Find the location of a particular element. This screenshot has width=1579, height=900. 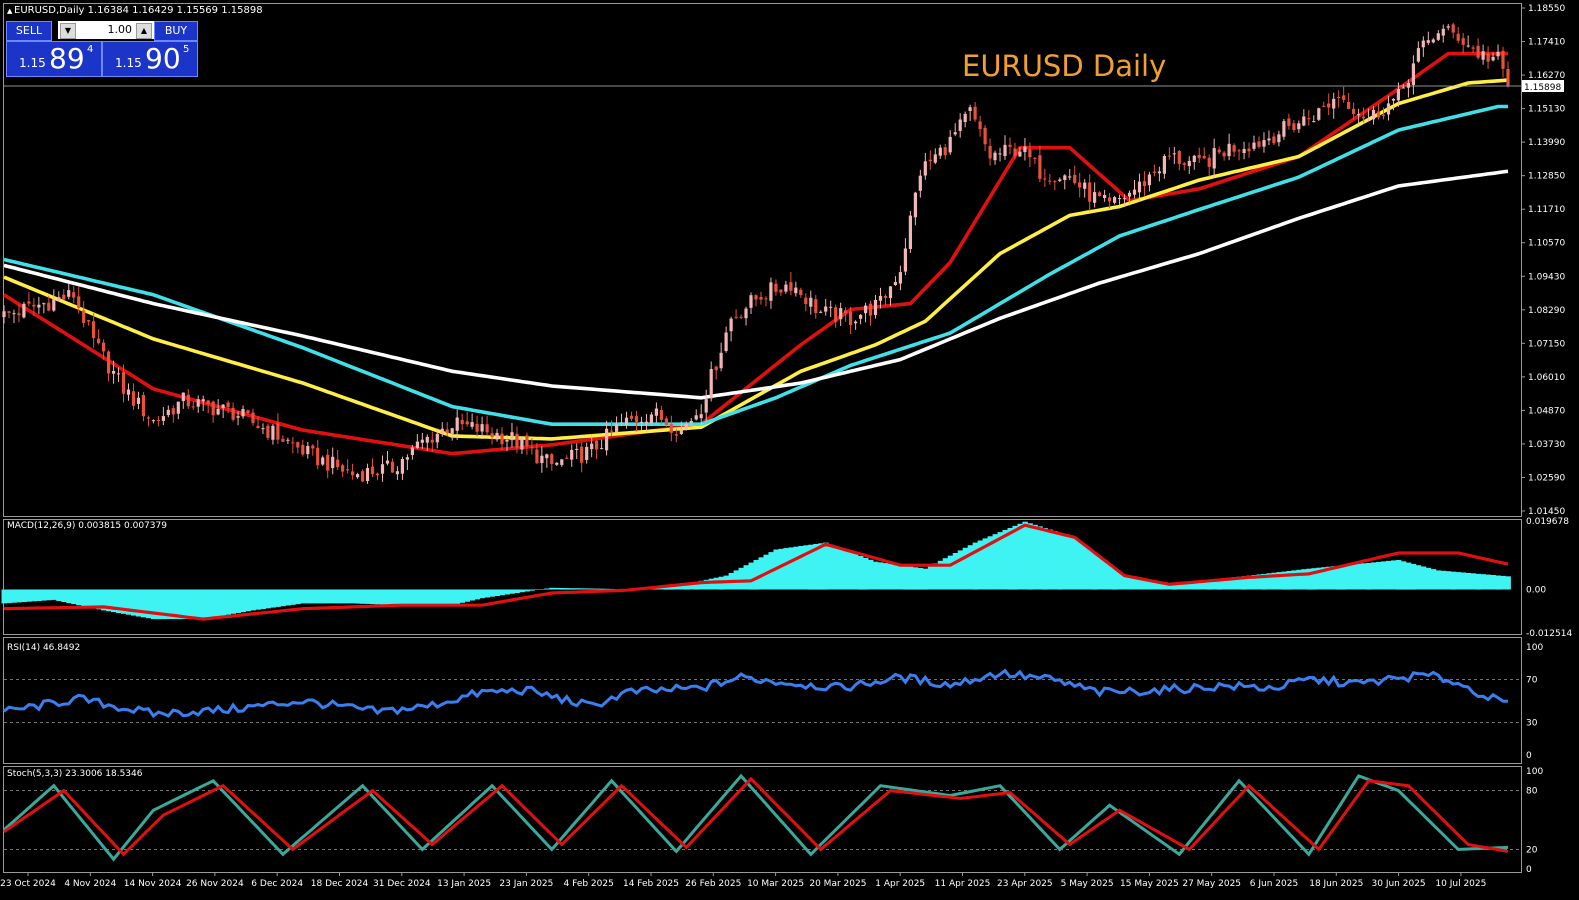

date-tick-label: 23 Jan 2025 is located at coordinates (526, 884).